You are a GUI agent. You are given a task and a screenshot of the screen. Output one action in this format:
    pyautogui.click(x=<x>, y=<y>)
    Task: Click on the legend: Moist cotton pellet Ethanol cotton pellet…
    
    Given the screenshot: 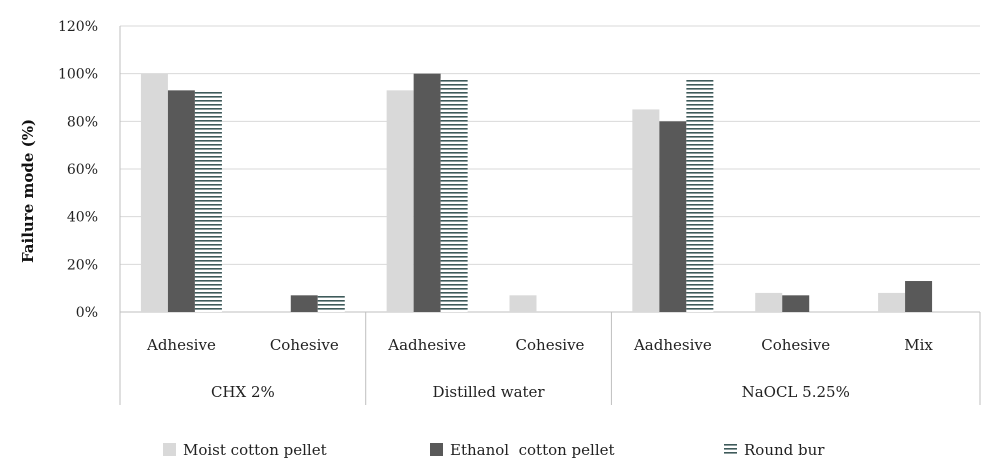 What is the action you would take?
    pyautogui.click(x=494, y=450)
    